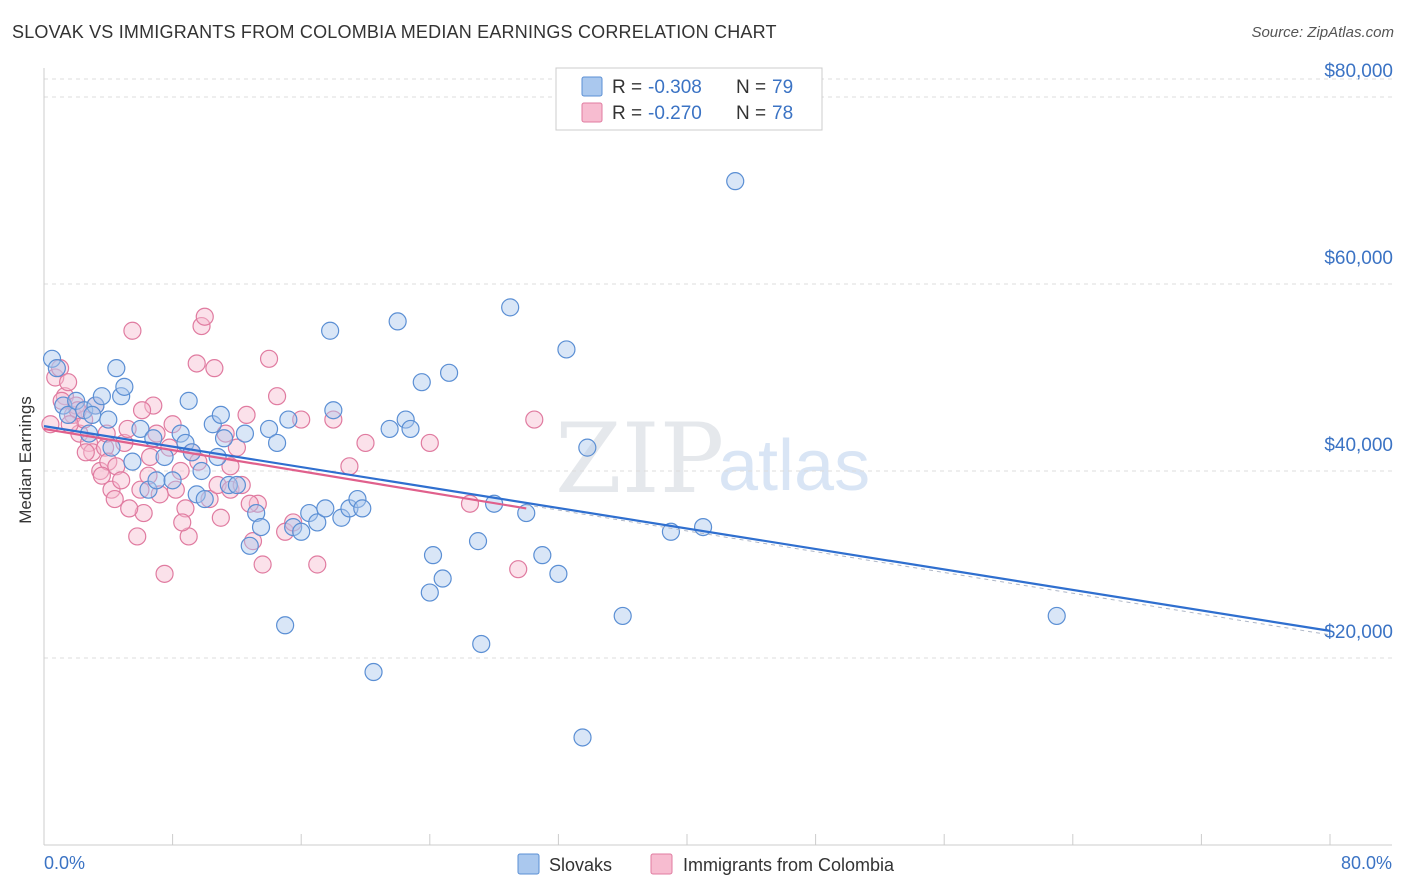  I want to click on legend-r-label-2: R =, so click(627, 113).